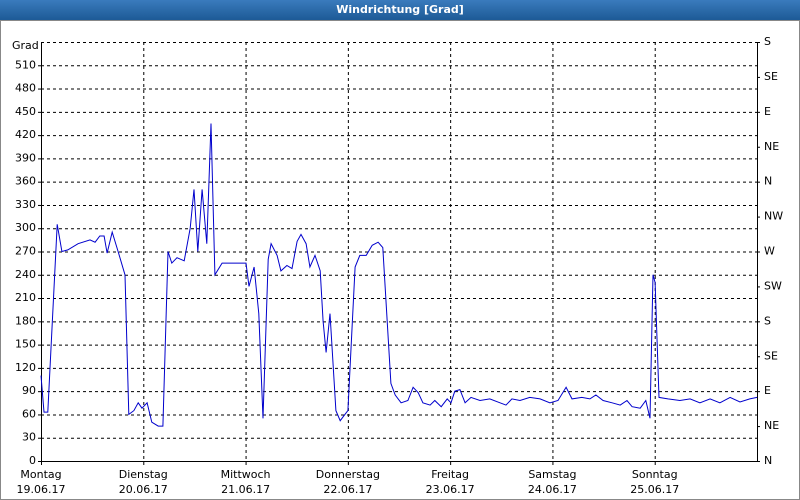 The width and height of the screenshot is (800, 500). I want to click on y-tick-label: 180, so click(25, 320).